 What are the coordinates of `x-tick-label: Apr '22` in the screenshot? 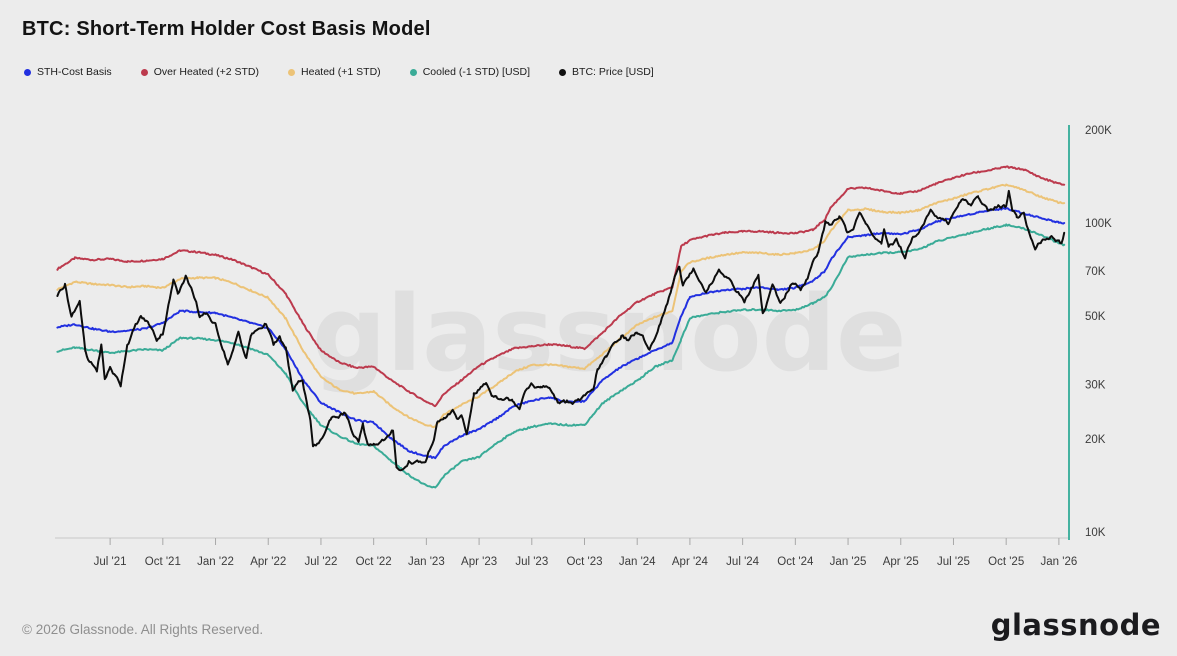 It's located at (268, 562).